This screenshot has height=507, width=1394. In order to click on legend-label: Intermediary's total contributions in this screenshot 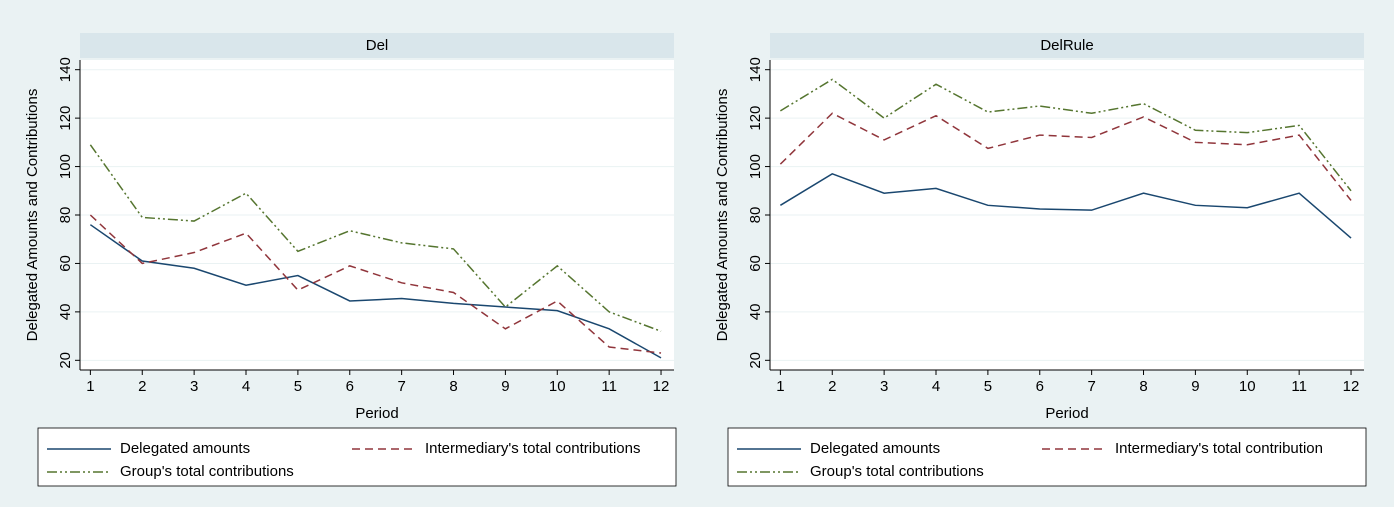, I will do `click(532, 448)`.